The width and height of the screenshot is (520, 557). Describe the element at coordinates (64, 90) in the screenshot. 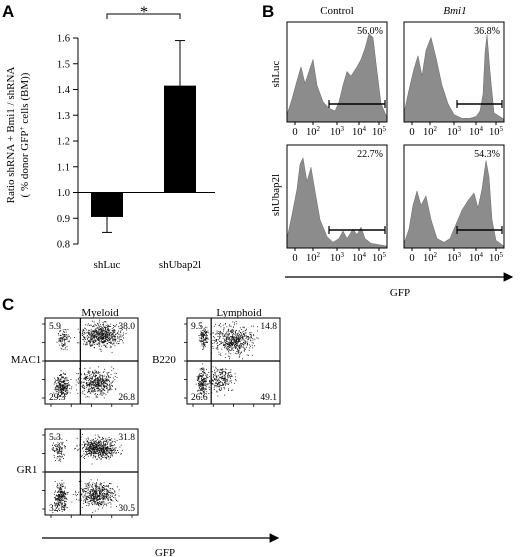

I see `y-tick-label: 1.4` at that location.